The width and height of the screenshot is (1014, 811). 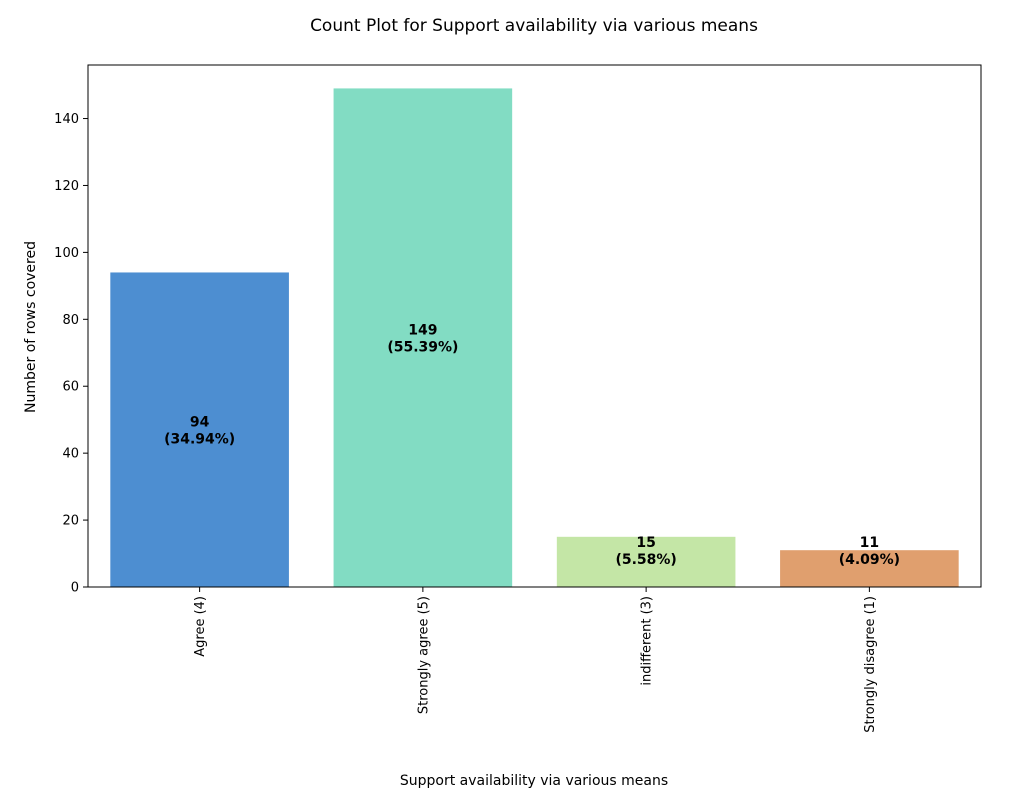 What do you see at coordinates (199, 440) in the screenshot?
I see `bar-percent-label: (34.94%)` at bounding box center [199, 440].